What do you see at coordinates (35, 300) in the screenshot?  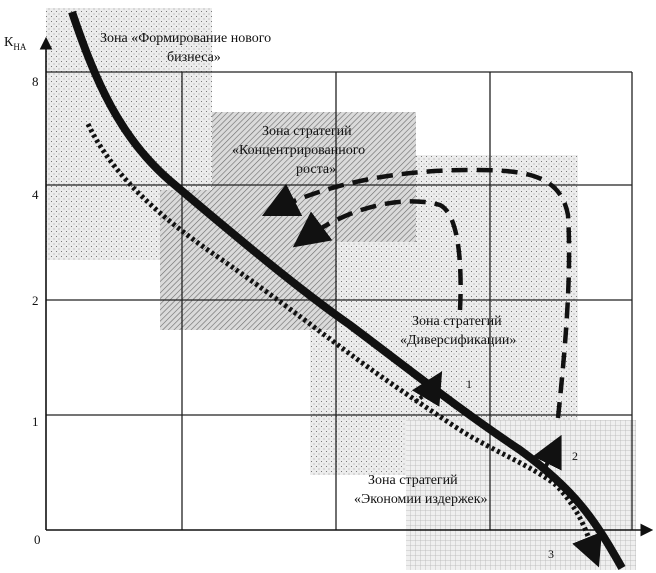 I see `y-tick-2: 2` at bounding box center [35, 300].